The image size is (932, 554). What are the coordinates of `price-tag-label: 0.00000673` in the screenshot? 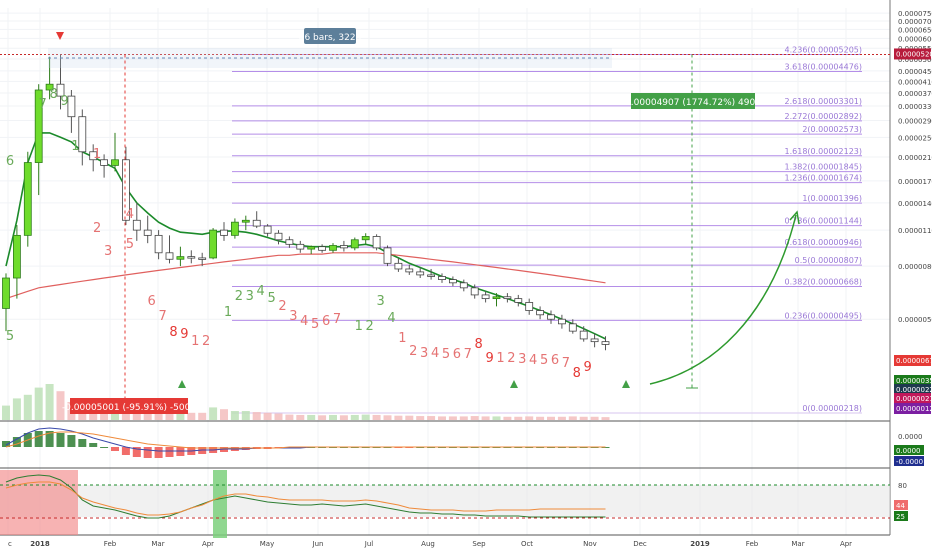 It's located at (914, 361).